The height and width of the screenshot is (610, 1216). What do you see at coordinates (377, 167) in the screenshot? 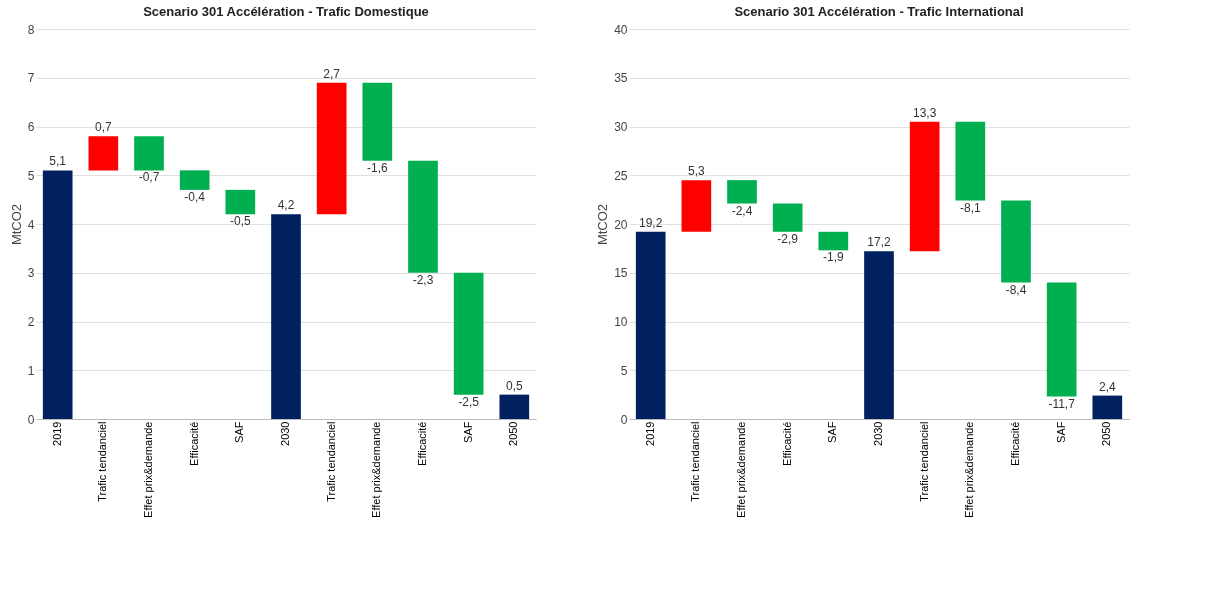
I see `data-label: -1,6` at bounding box center [377, 167].